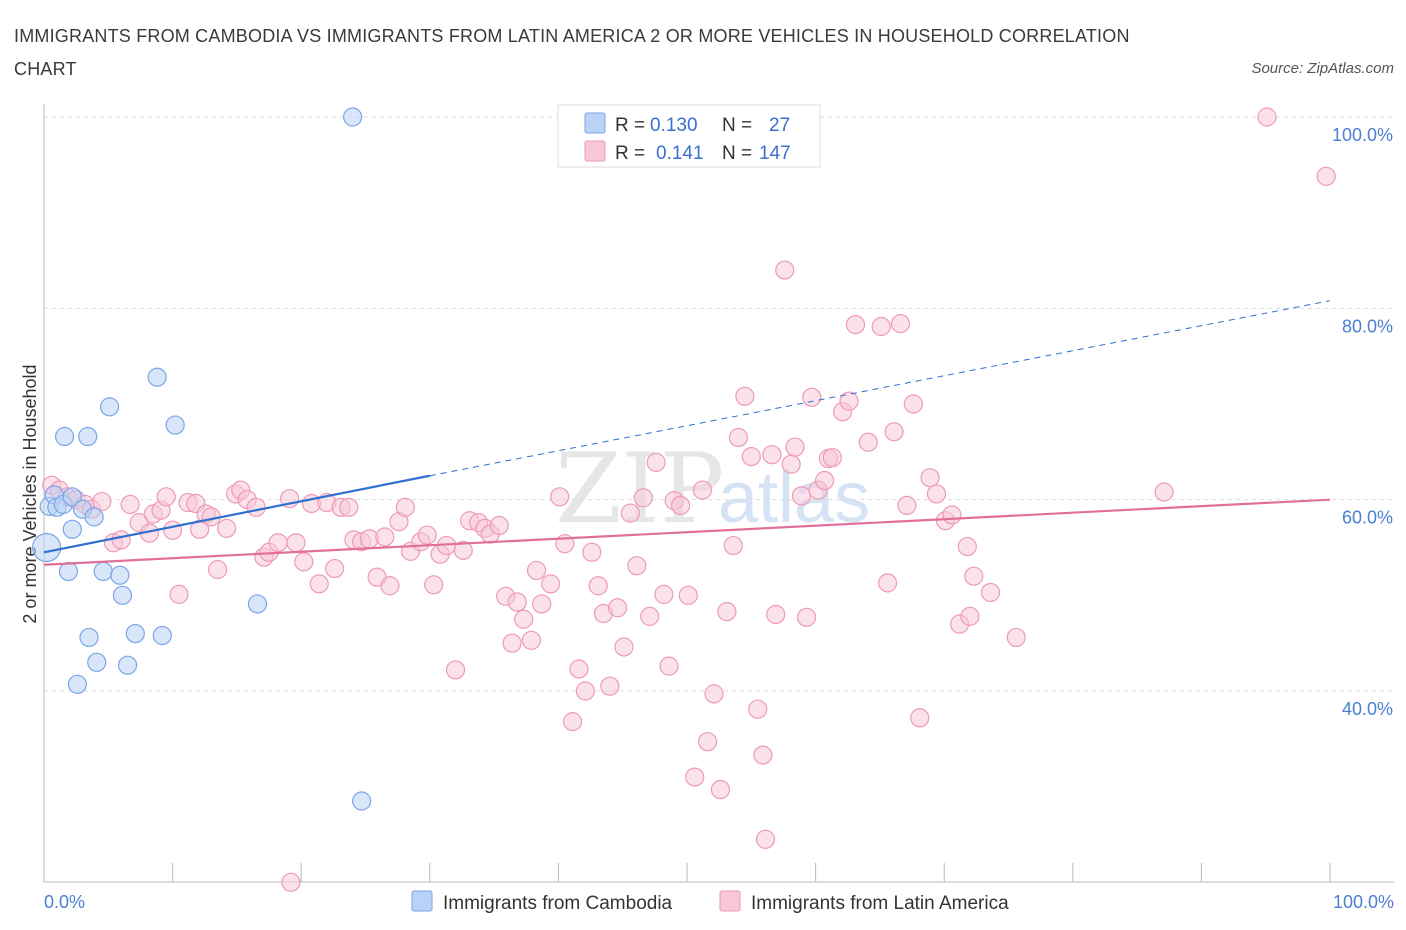 This screenshot has height=930, width=1406. What do you see at coordinates (737, 125) in the screenshot?
I see `legend-n-label-cambodia: N =` at bounding box center [737, 125].